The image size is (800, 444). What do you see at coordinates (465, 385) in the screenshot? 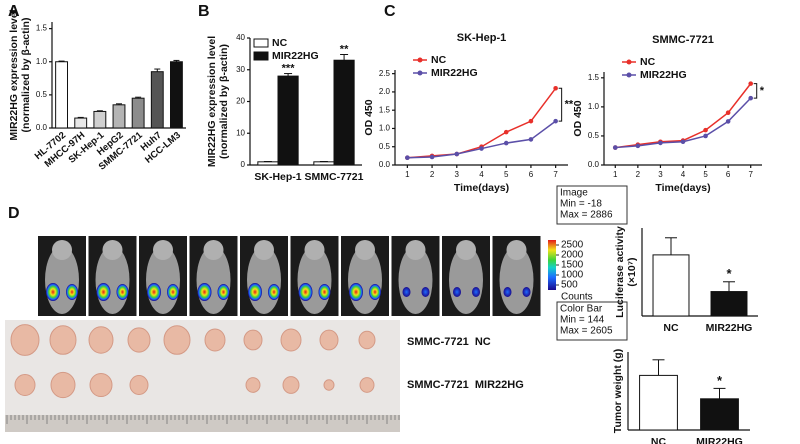
I see `tumor-label: SMMC-7721 MIR22HG` at bounding box center [465, 385].